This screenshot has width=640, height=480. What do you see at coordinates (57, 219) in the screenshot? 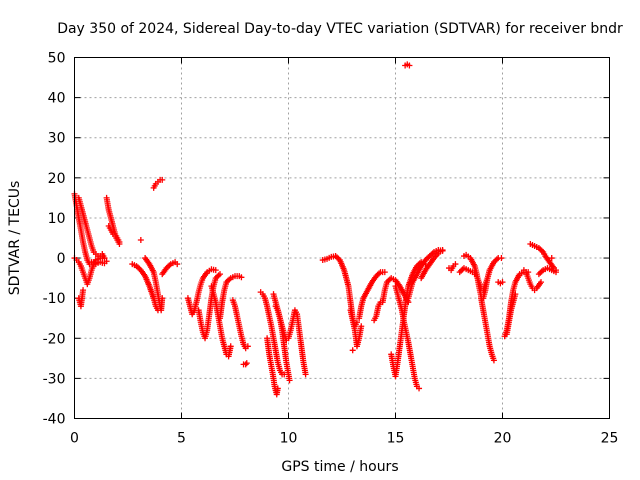
I see `y-tick-label: 10` at bounding box center [57, 219].